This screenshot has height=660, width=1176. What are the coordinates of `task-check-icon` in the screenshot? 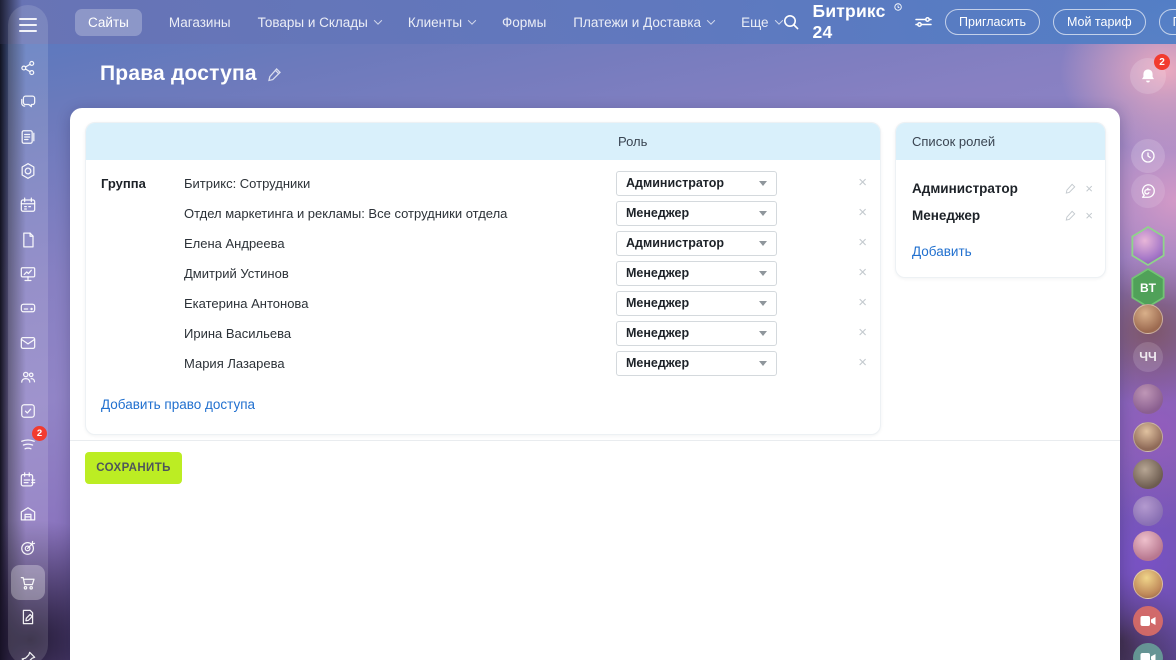 It's located at (28, 411).